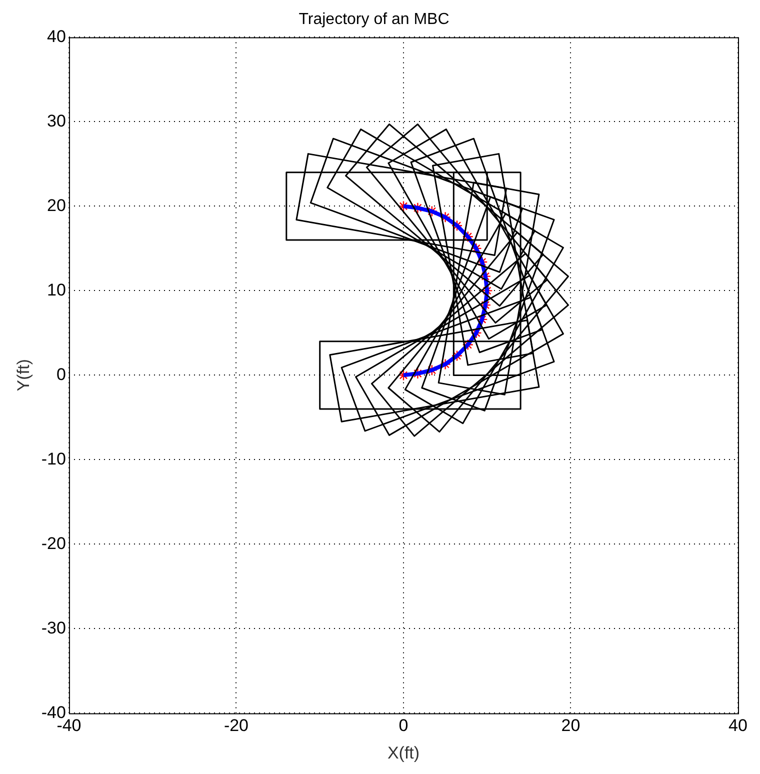 Image resolution: width=760 pixels, height=774 pixels. What do you see at coordinates (56, 290) in the screenshot?
I see `y-tick-label: 10` at bounding box center [56, 290].